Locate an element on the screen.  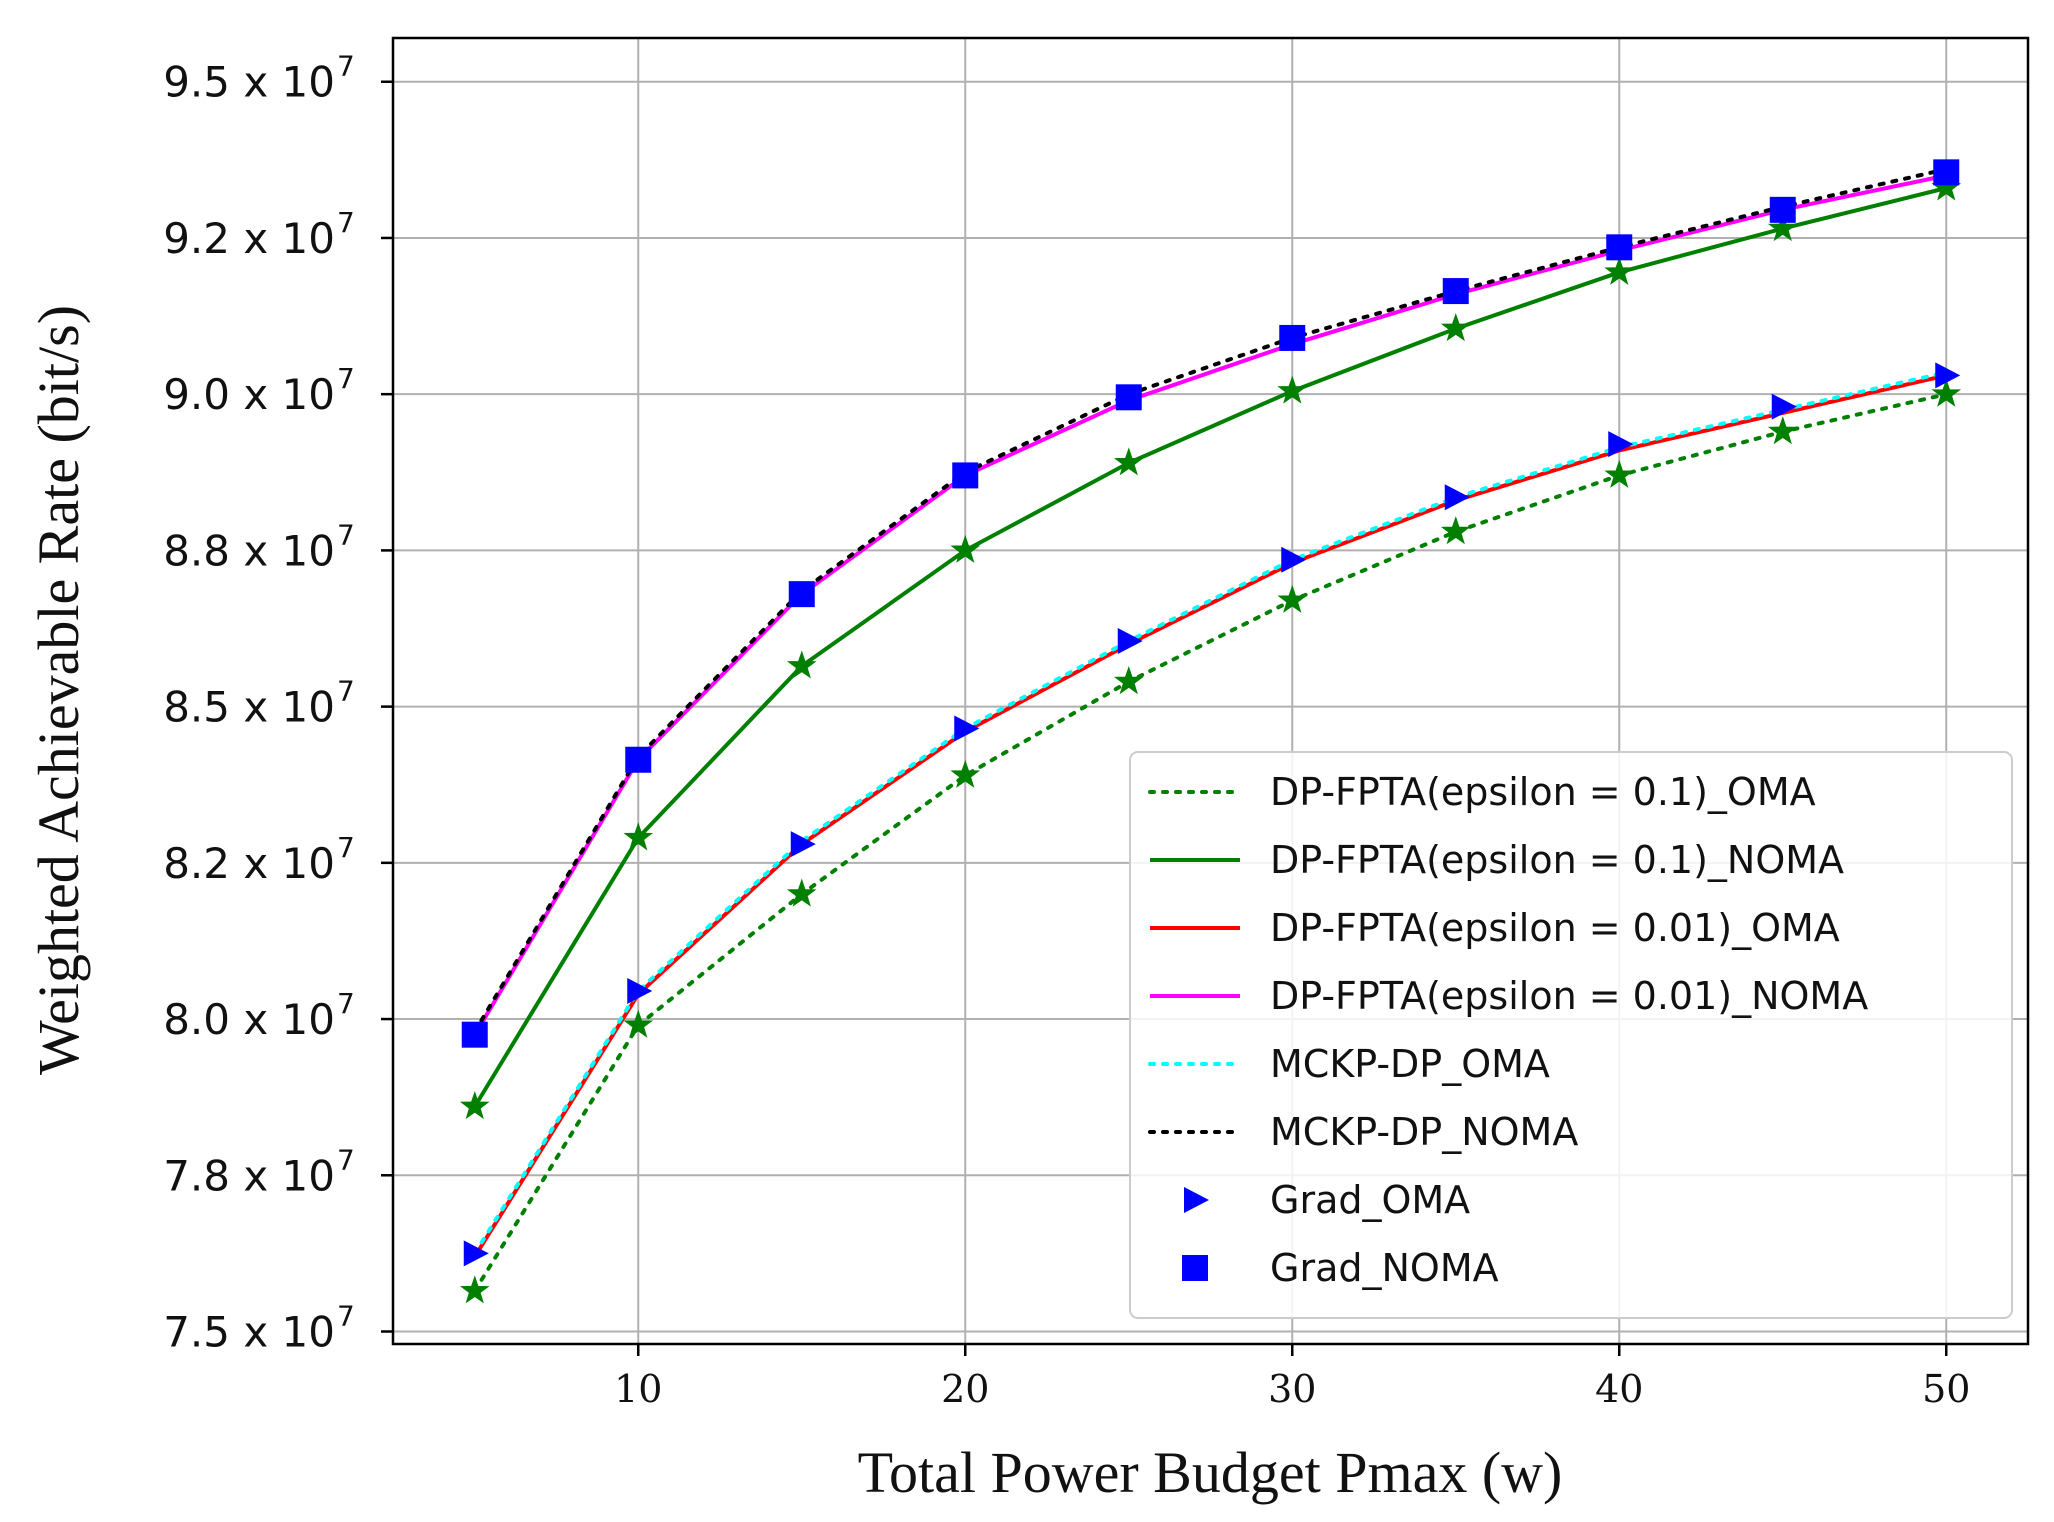
legend-entry: MCKP-DP_OMA is located at coordinates (1349, 1064).